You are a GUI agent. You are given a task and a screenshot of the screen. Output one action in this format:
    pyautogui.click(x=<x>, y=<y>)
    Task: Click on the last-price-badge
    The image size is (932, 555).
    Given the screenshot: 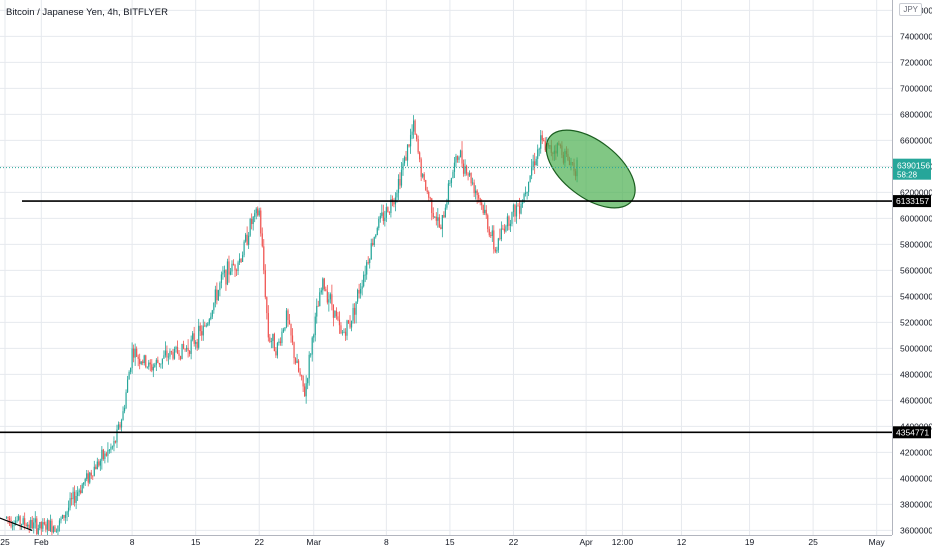 What is the action you would take?
    pyautogui.click(x=912, y=169)
    